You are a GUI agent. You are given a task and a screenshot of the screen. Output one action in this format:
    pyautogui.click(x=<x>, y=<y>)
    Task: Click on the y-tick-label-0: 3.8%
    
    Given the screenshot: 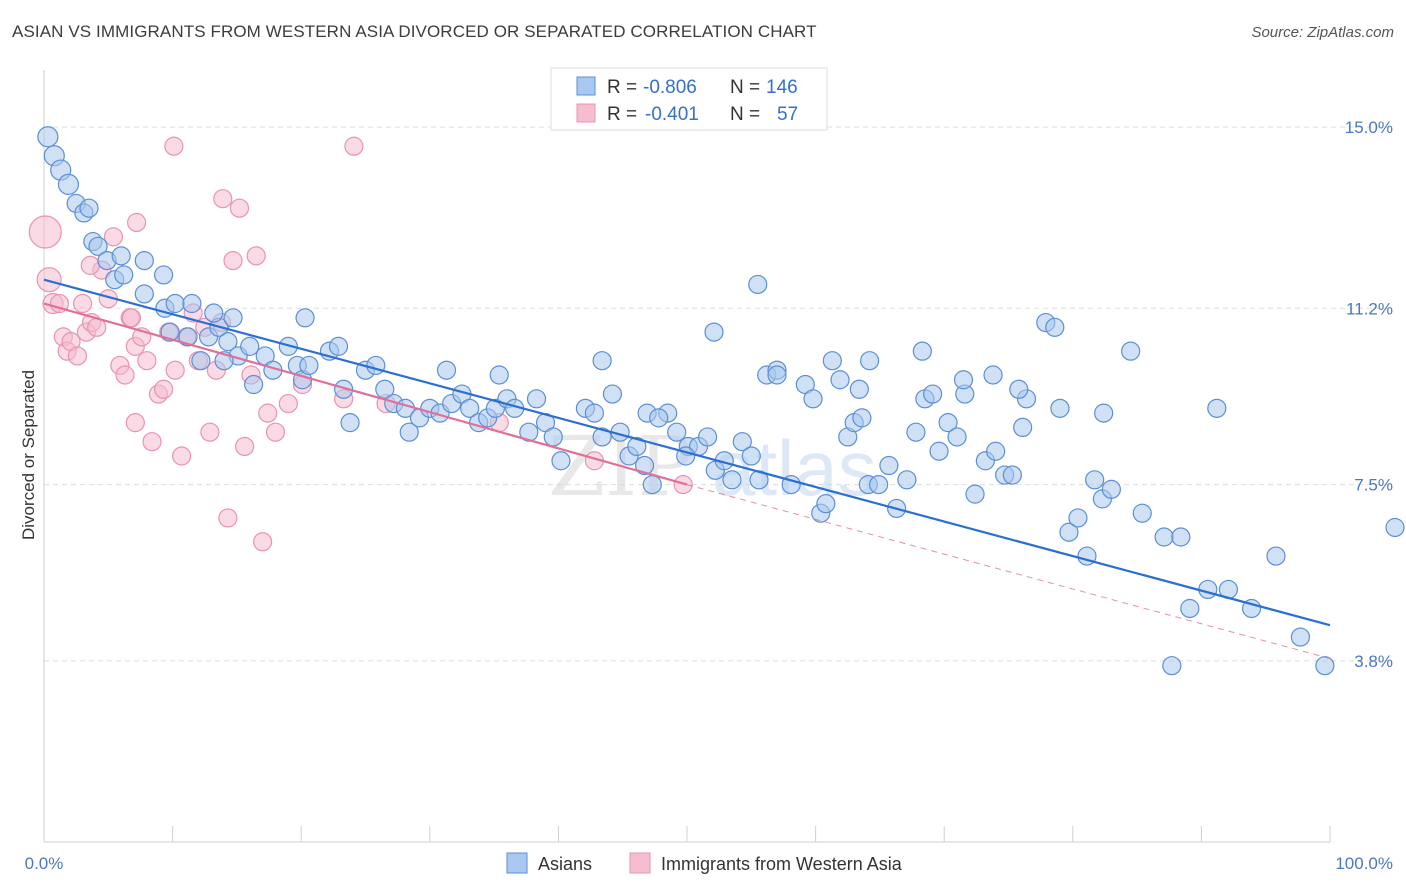 What is the action you would take?
    pyautogui.click(x=1373, y=661)
    